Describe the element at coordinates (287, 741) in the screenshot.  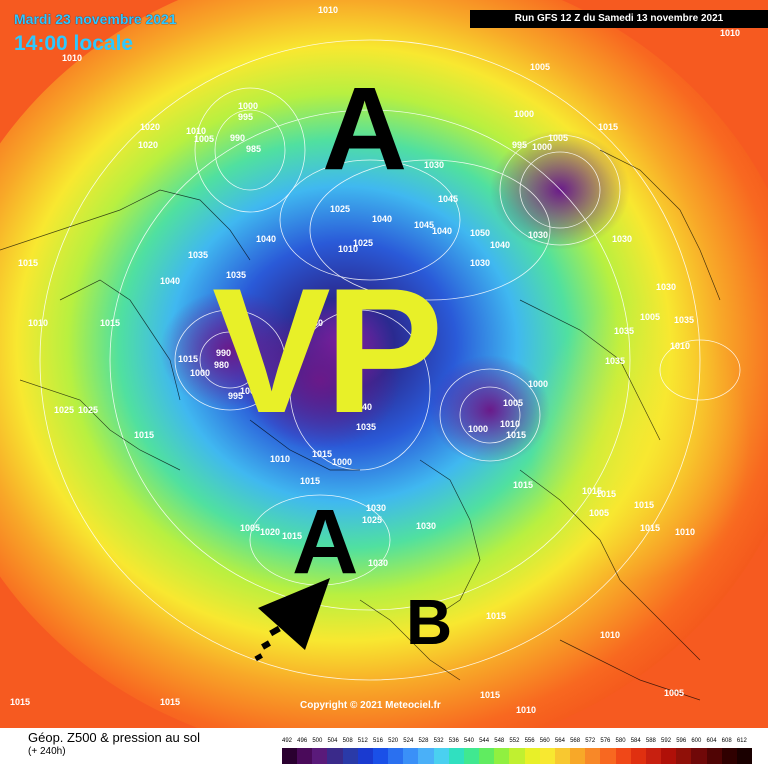
I see `legend-tick-label: 492` at that location.